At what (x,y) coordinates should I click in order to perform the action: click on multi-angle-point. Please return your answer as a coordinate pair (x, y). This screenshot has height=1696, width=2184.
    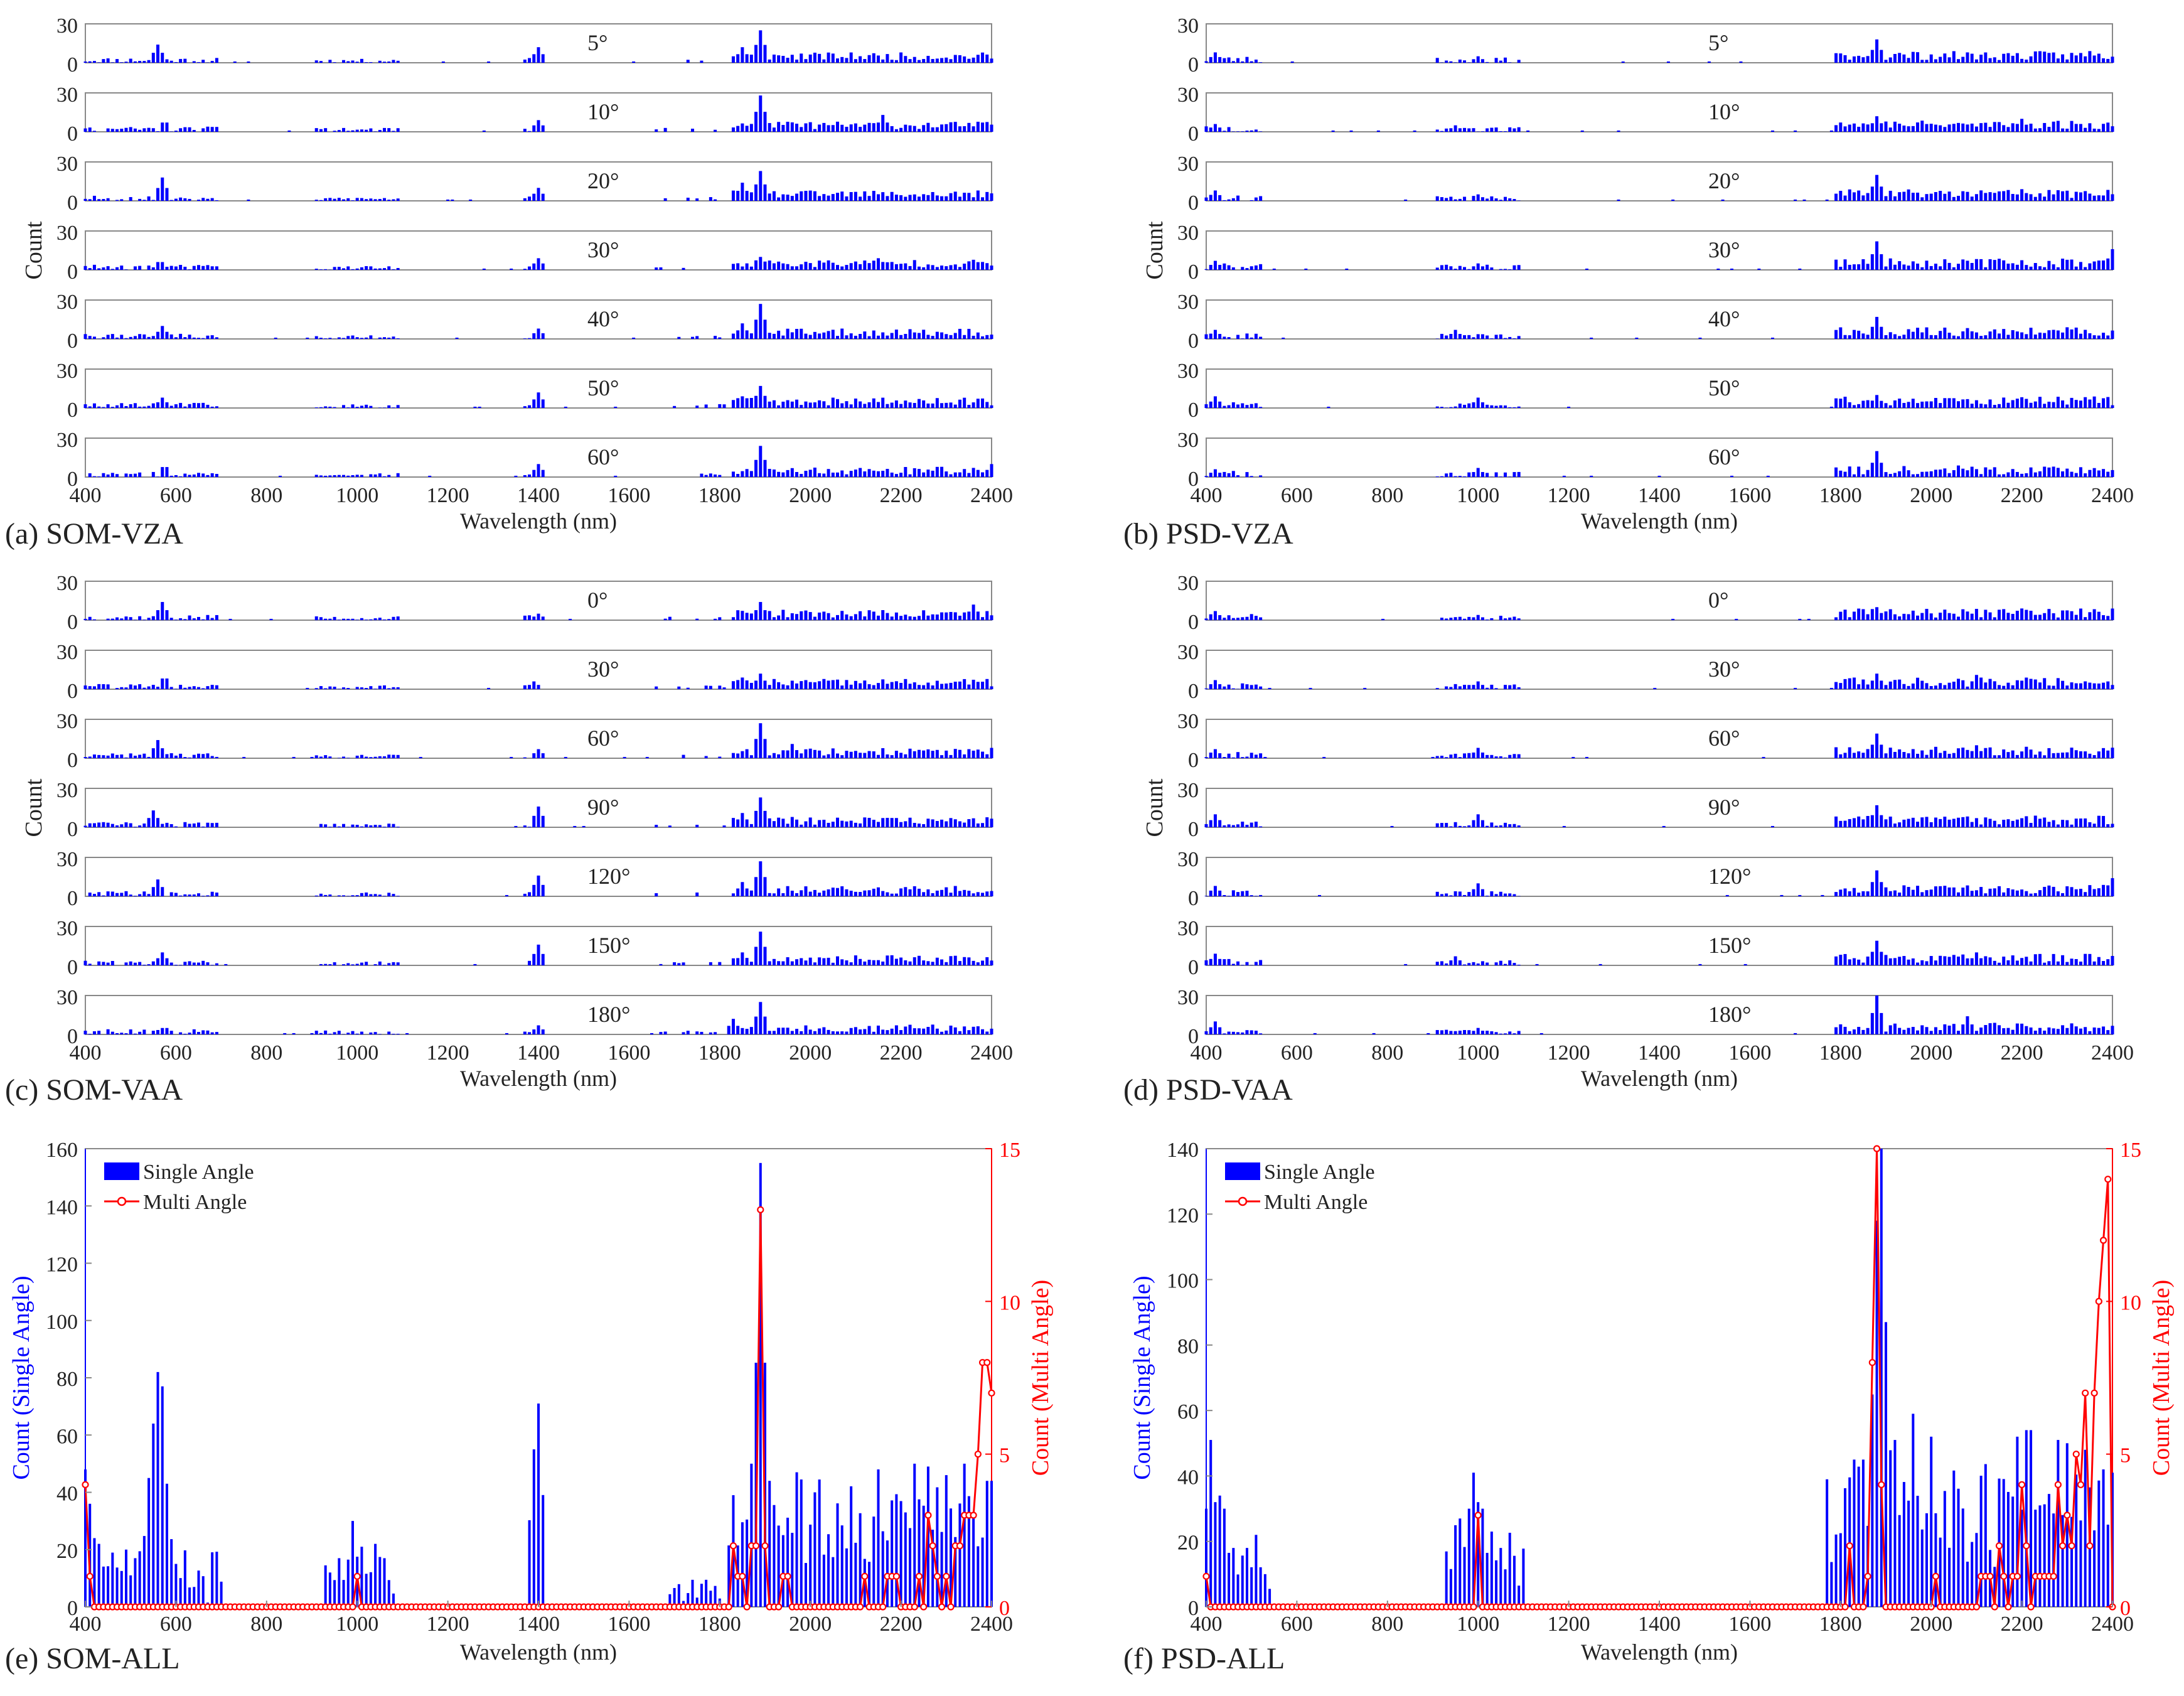
    Looking at the image, I should click on (2085, 1393).